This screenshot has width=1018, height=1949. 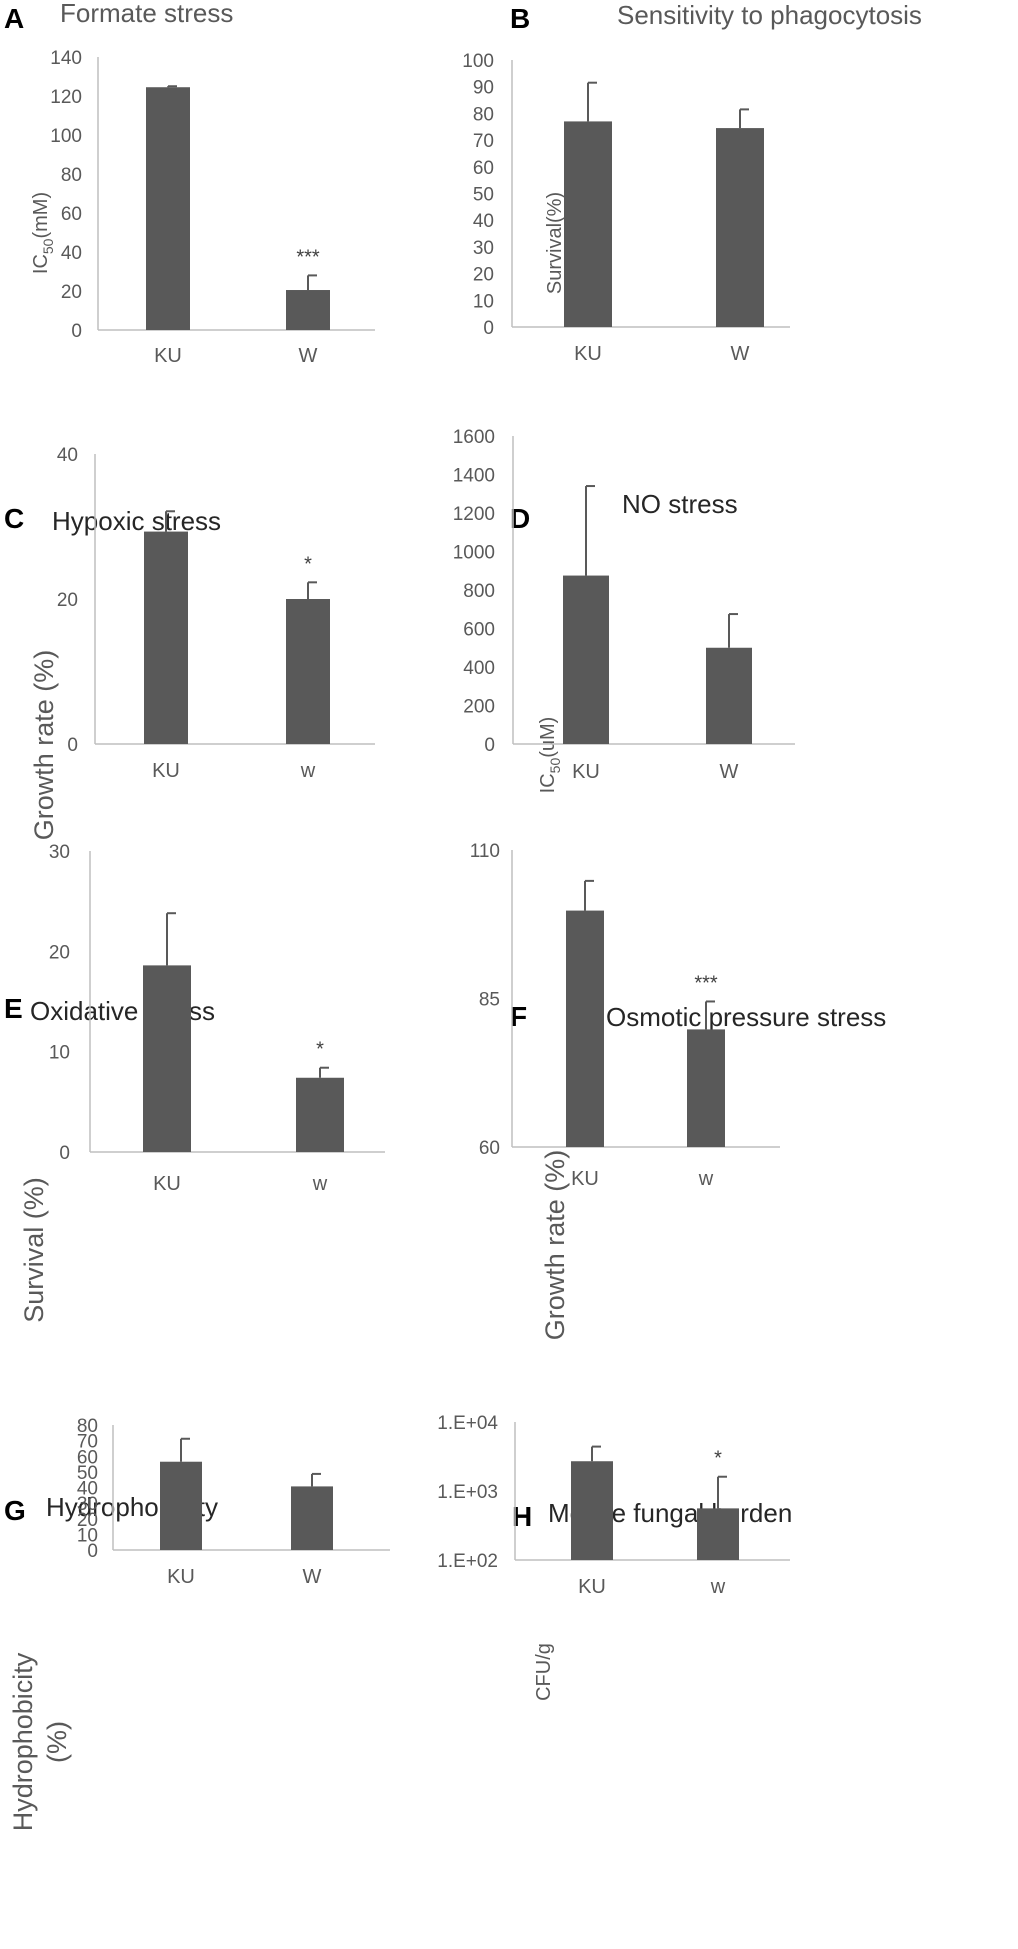 I want to click on bar-F-KU, so click(x=585, y=1028).